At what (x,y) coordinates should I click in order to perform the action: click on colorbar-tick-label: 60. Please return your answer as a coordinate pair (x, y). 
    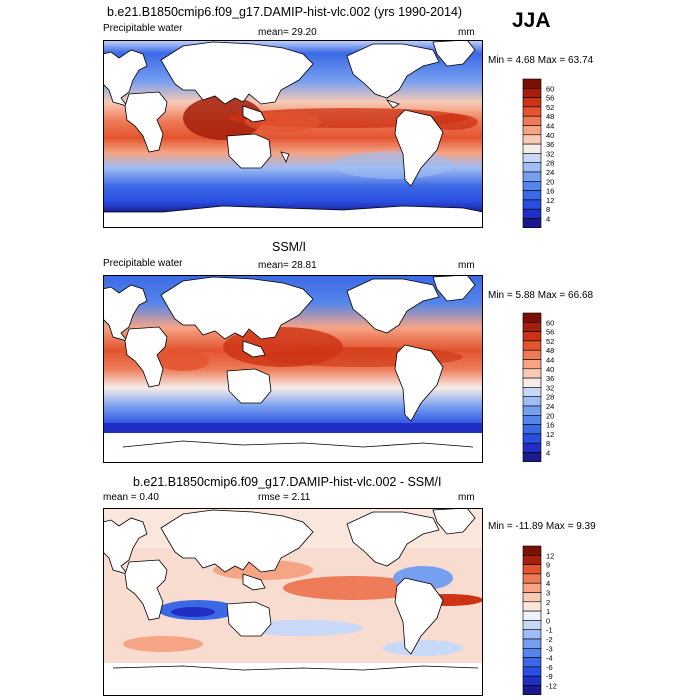
    Looking at the image, I should click on (550, 88).